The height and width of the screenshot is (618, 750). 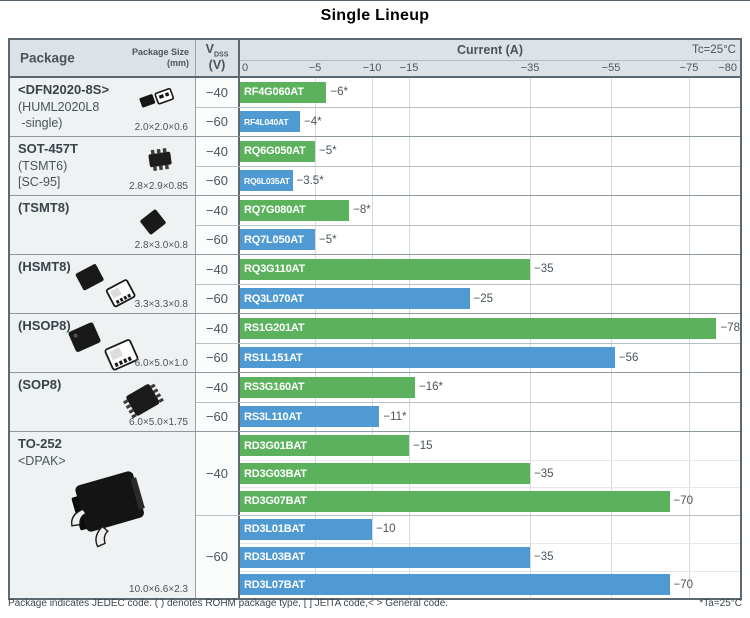 What do you see at coordinates (490, 328) in the screenshot?
I see `bar-row: RS1G201AT −78` at bounding box center [490, 328].